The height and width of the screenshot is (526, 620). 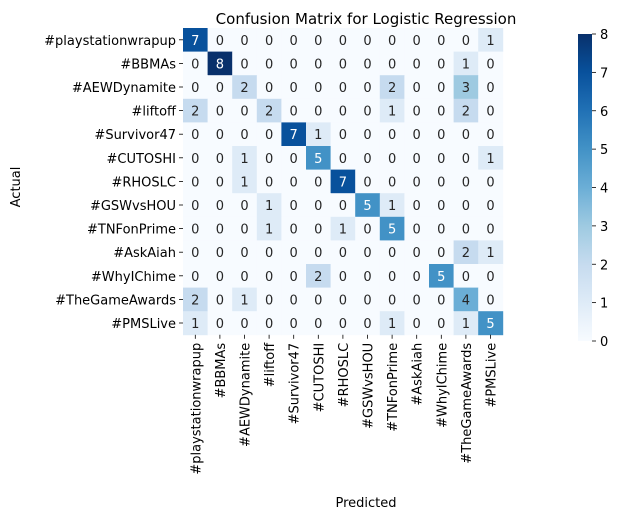 I want to click on y-tick-label: #PMSLive, so click(x=143, y=324).